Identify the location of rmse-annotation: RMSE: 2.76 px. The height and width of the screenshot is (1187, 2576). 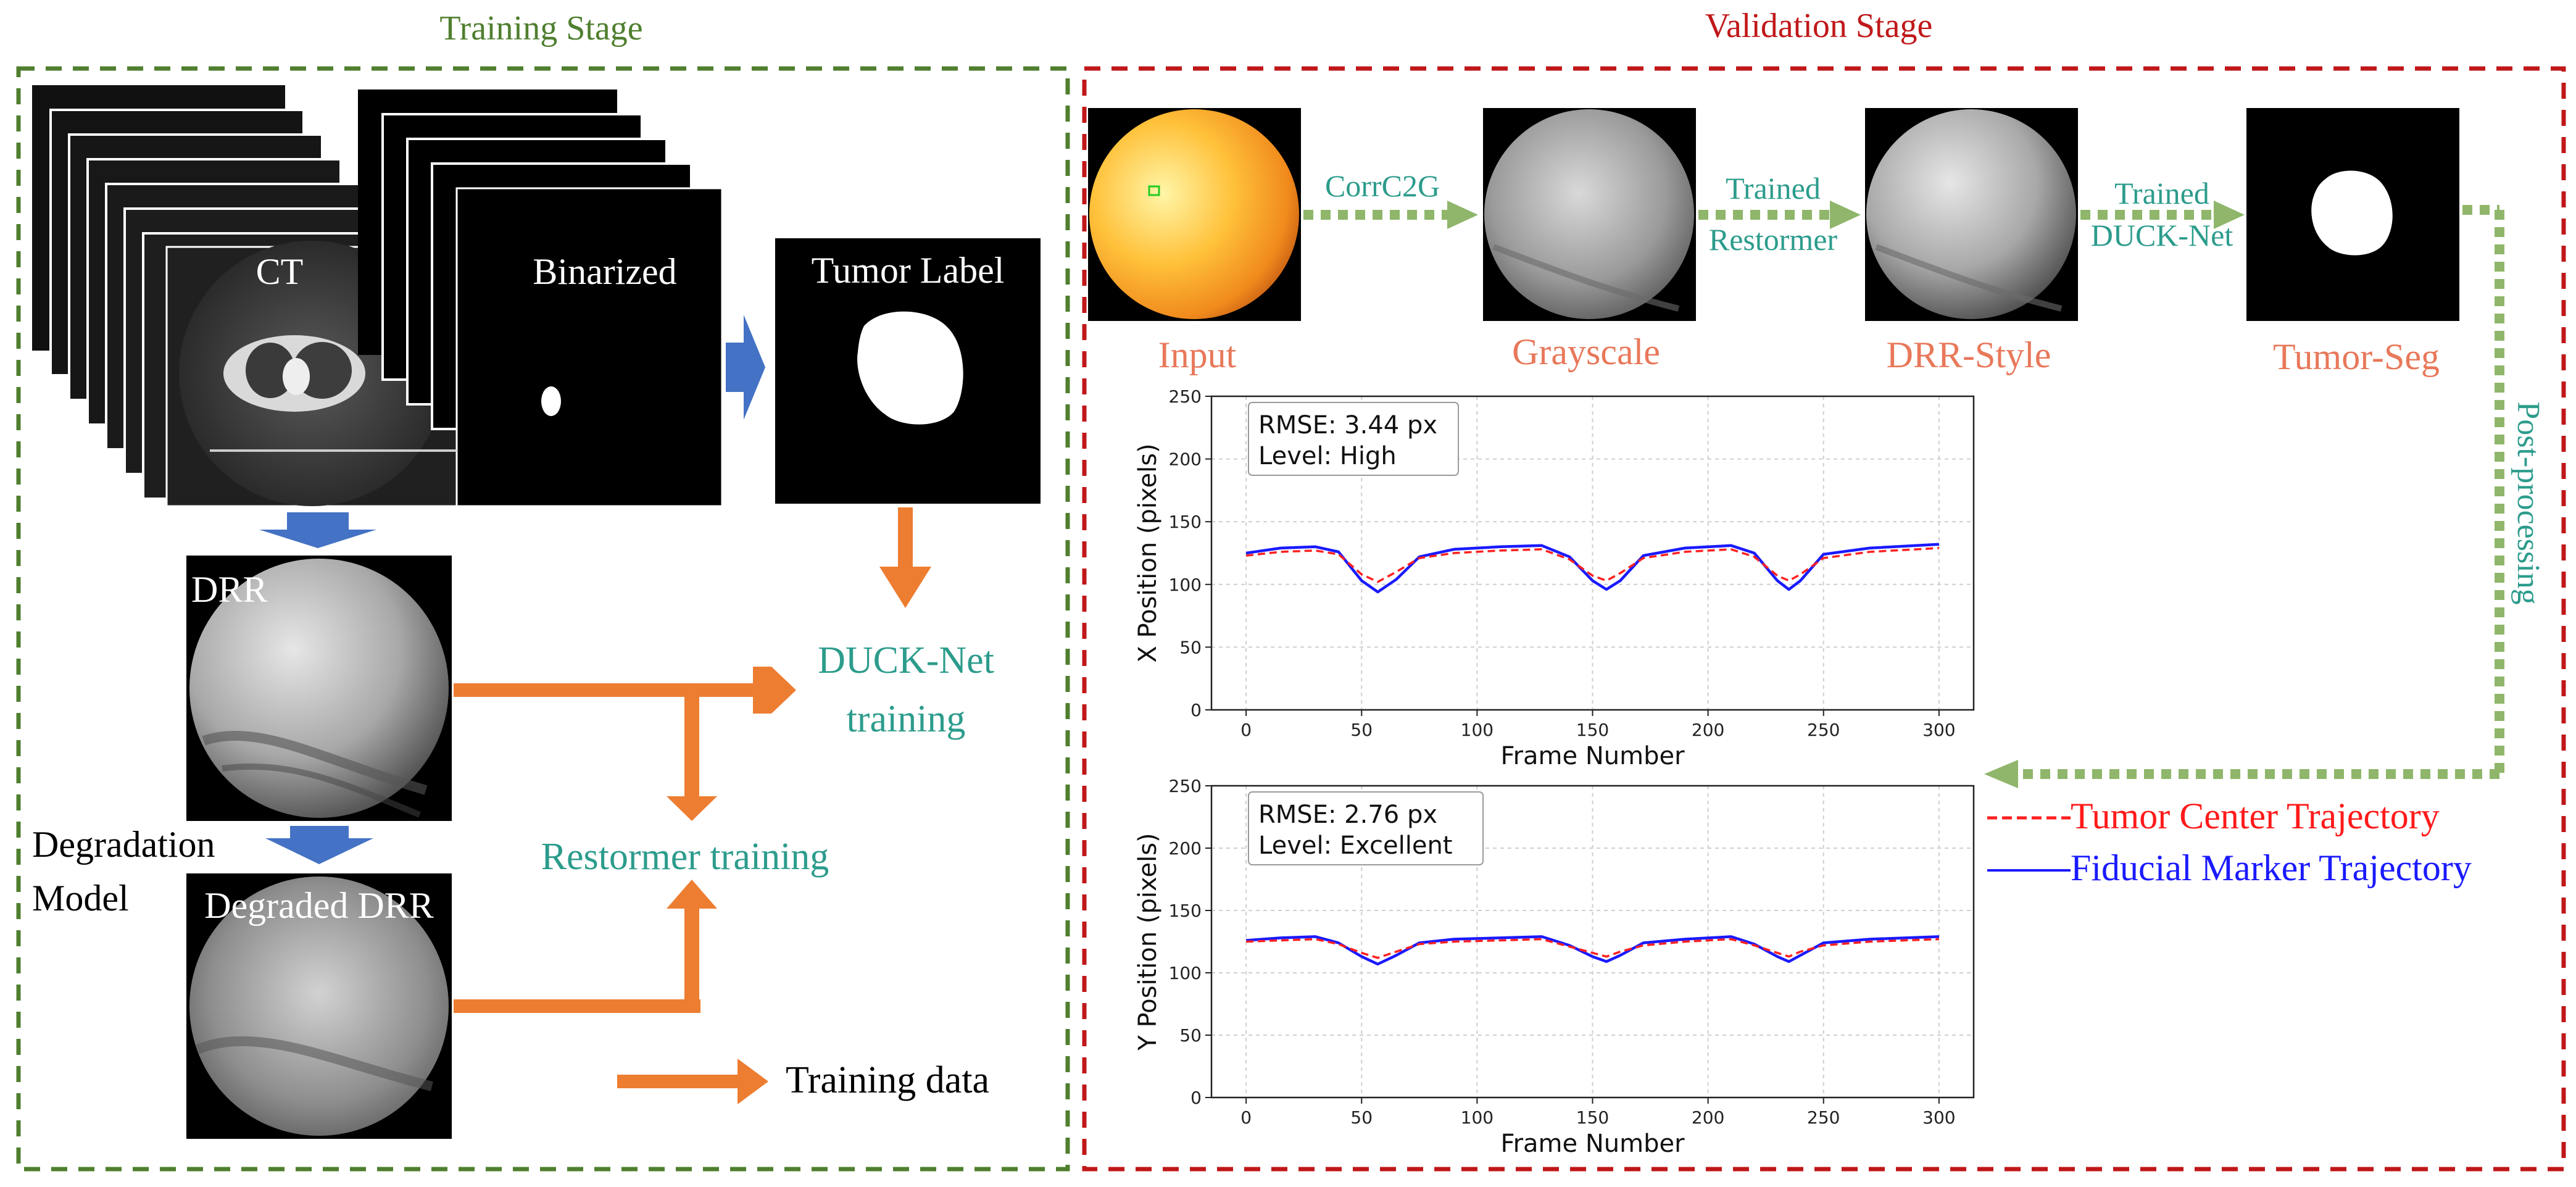
(1347, 815).